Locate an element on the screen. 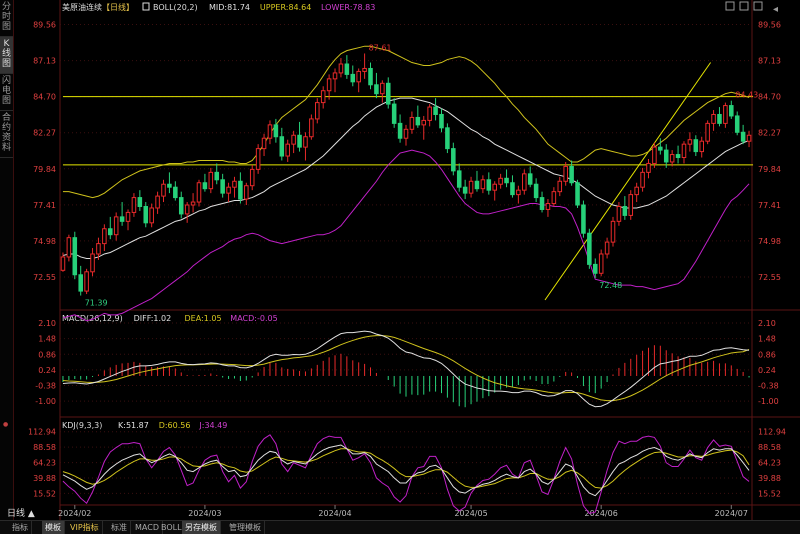 This screenshot has height=534, width=800. price-tick-right: 87.13 is located at coordinates (769, 61).